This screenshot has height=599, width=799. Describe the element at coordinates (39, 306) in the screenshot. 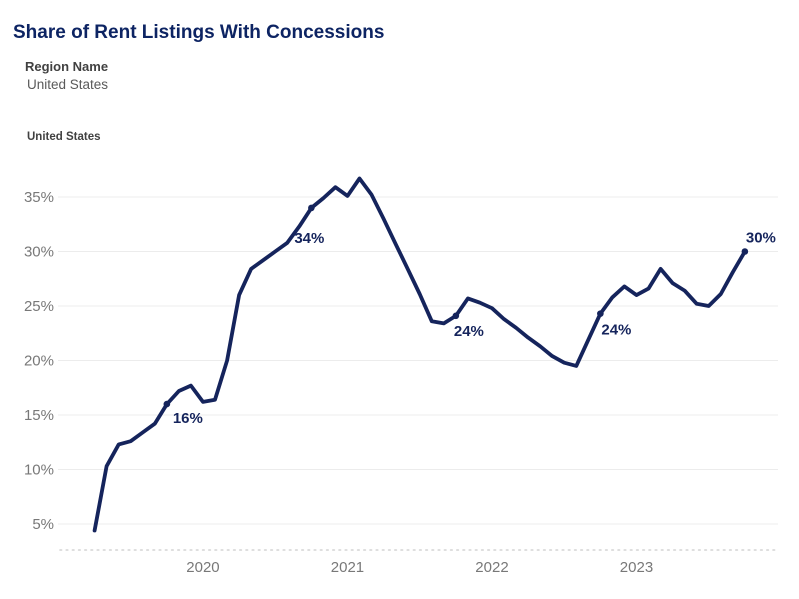

I see `y-axis-tick-label: 25%` at that location.